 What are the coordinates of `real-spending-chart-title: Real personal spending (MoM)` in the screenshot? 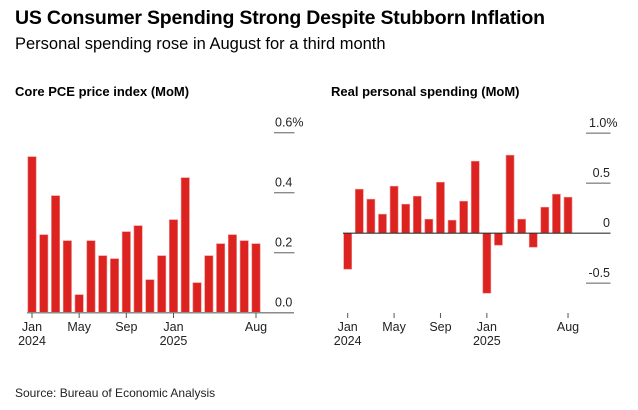 It's located at (425, 91).